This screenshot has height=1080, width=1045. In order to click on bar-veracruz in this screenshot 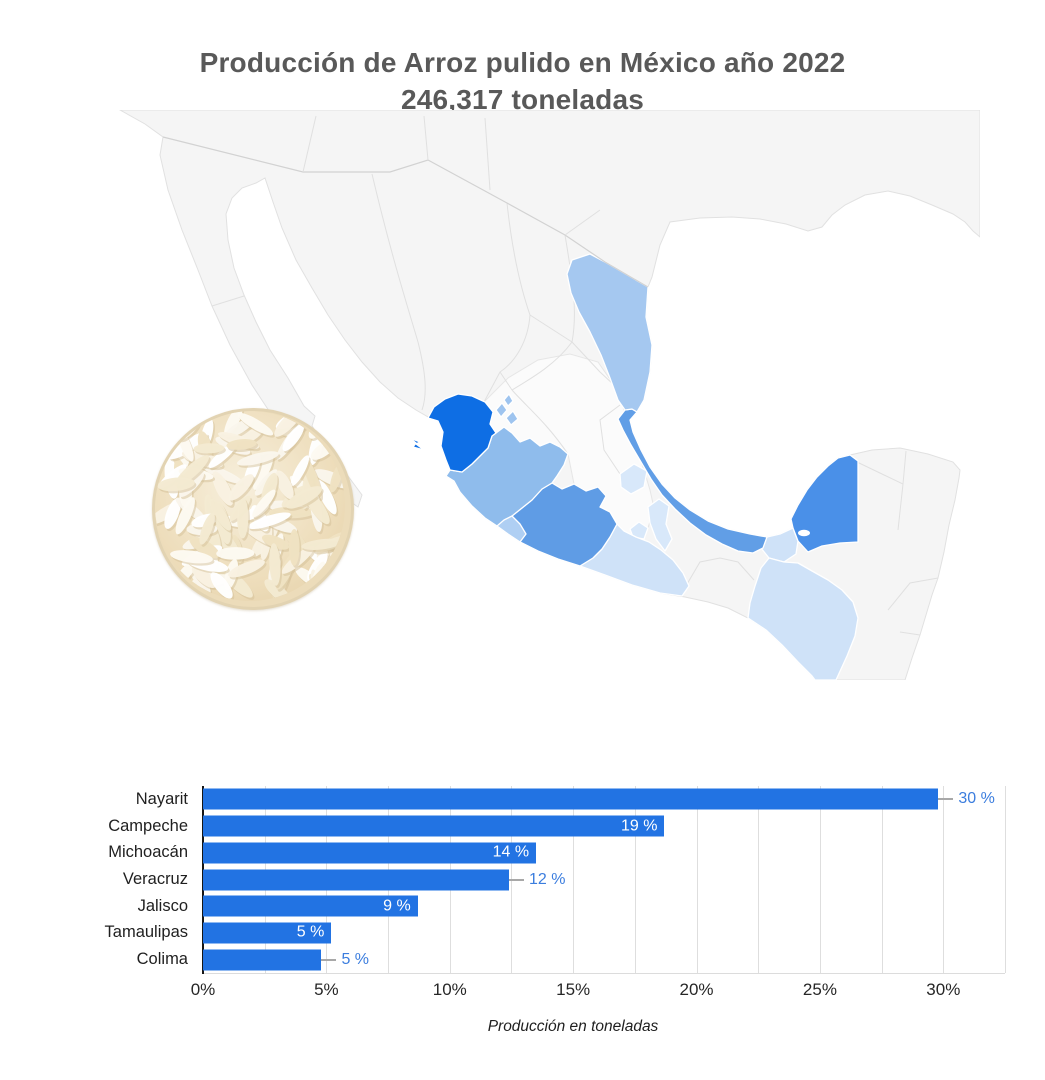, I will do `click(356, 880)`.